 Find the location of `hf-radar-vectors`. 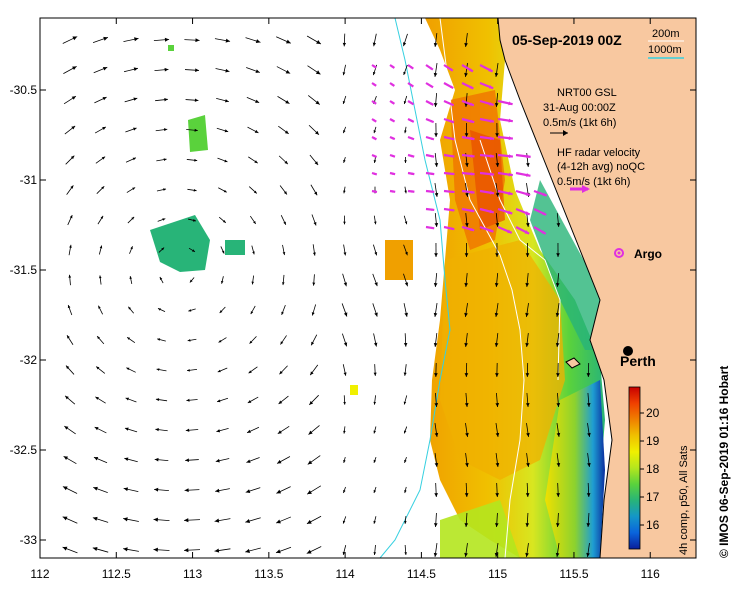

hf-radar-vectors is located at coordinates (459, 149).